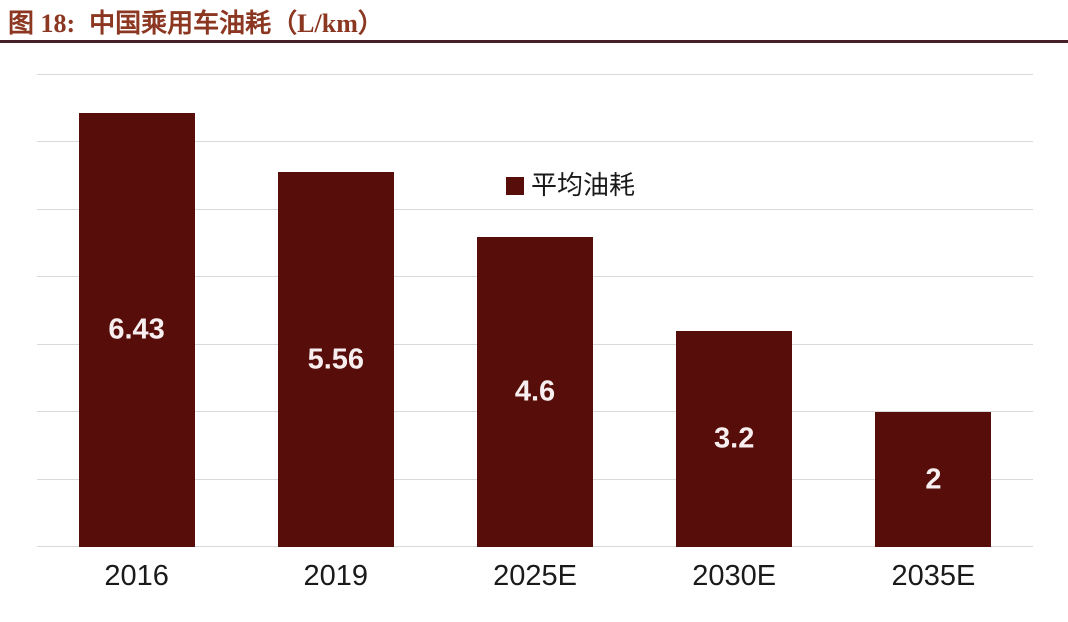 The width and height of the screenshot is (1068, 622). I want to click on bar-value-label: 3.2, so click(734, 438).